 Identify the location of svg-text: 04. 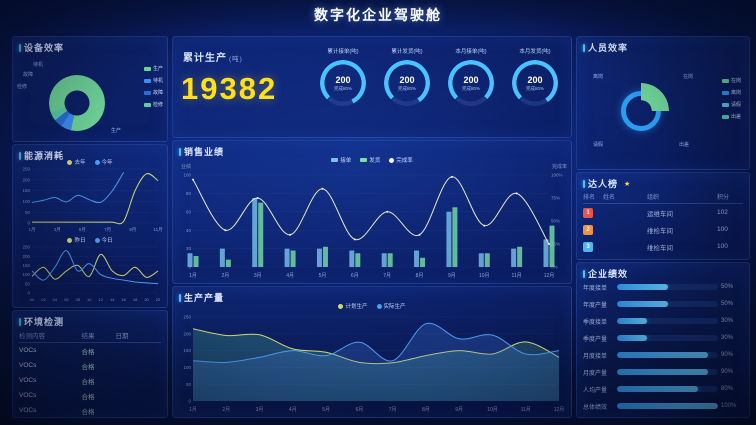
(55, 299).